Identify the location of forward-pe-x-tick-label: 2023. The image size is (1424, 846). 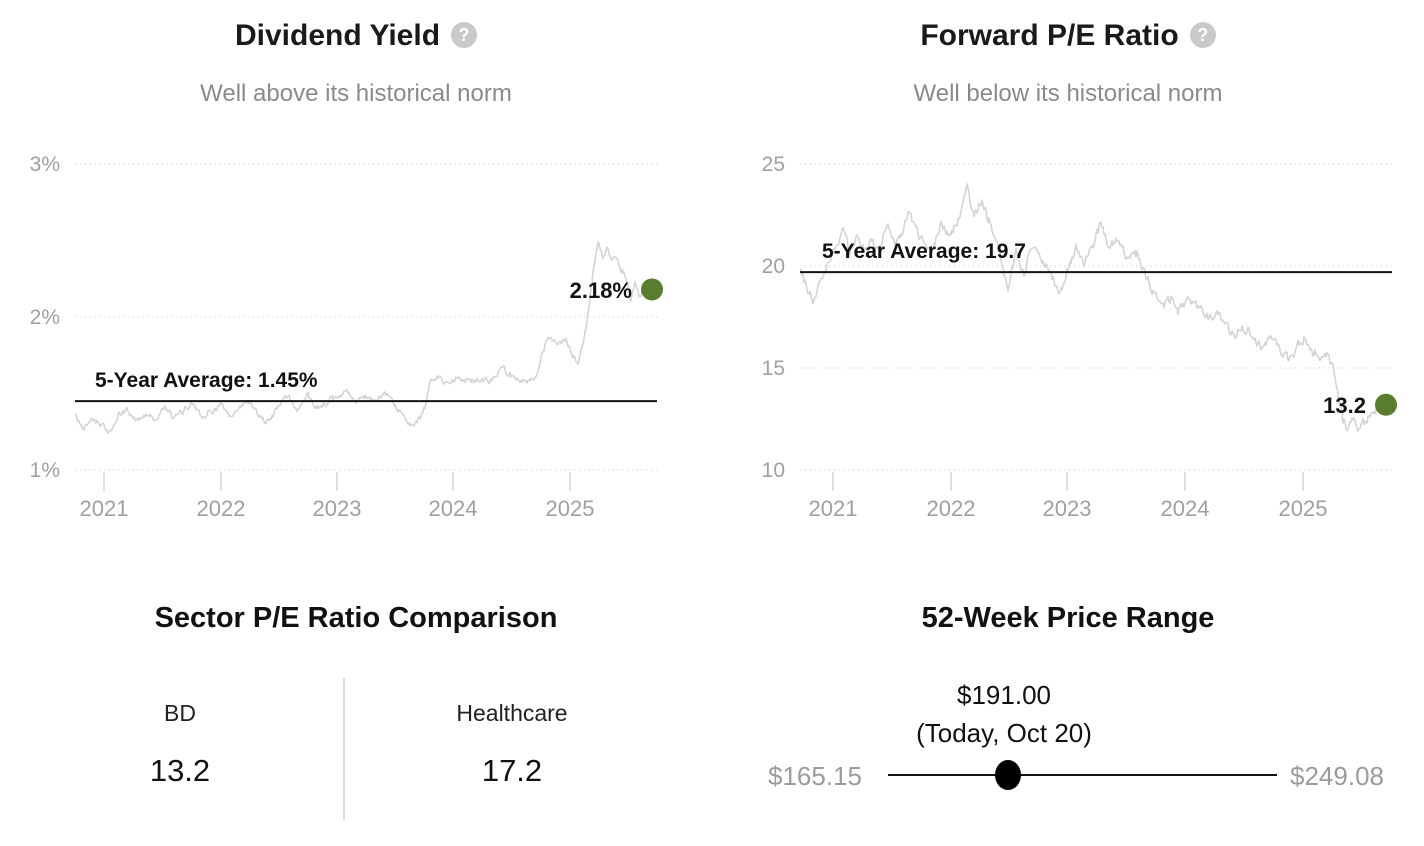
(1067, 508).